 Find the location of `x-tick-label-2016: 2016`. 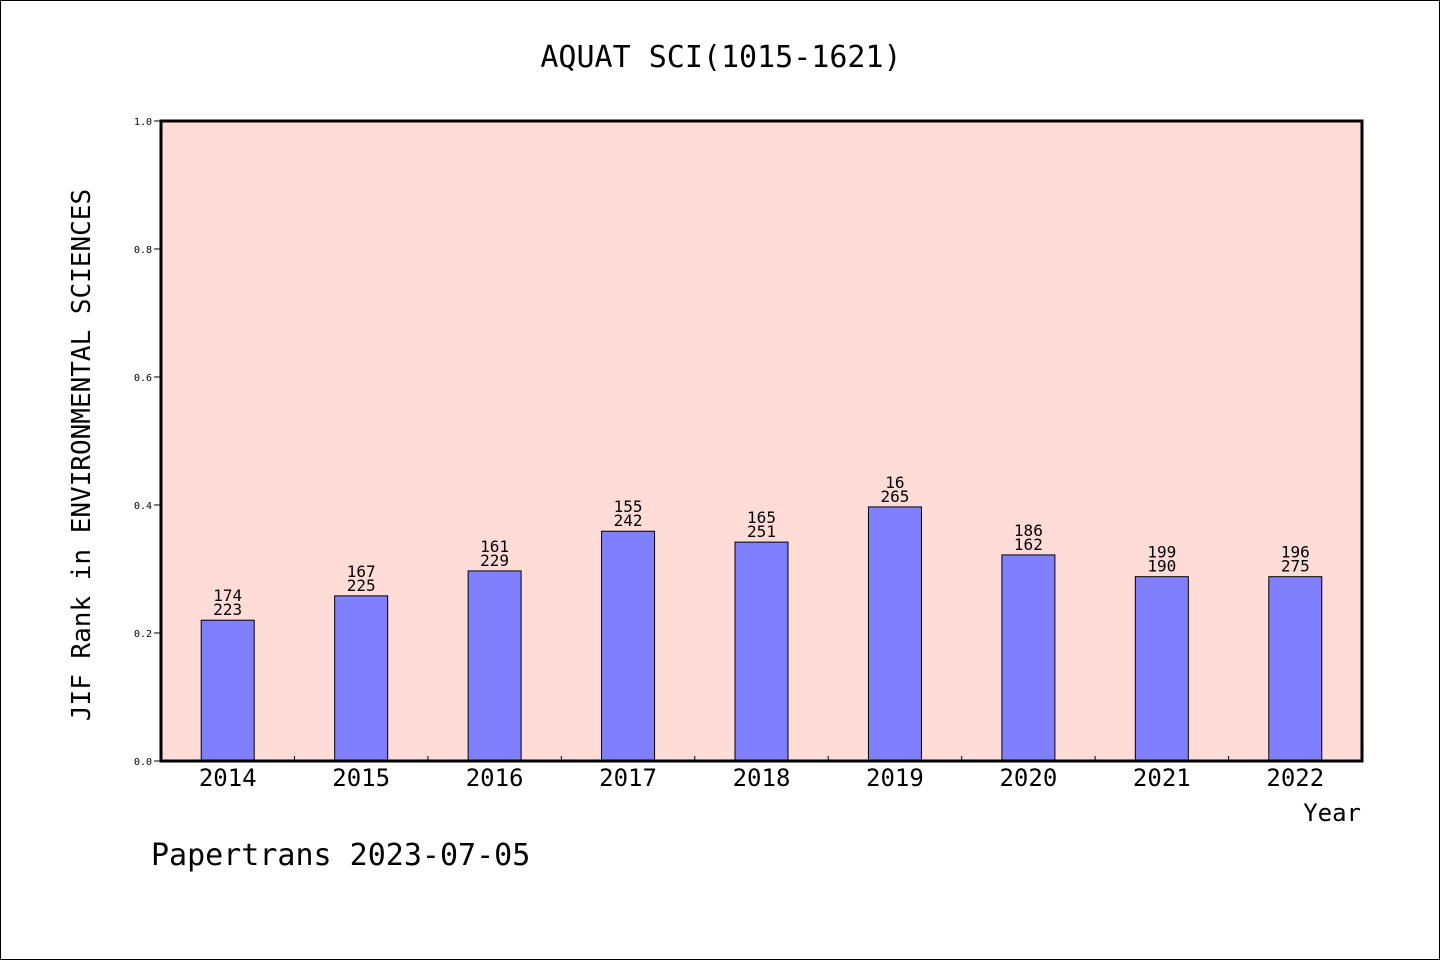

x-tick-label-2016: 2016 is located at coordinates (495, 778).